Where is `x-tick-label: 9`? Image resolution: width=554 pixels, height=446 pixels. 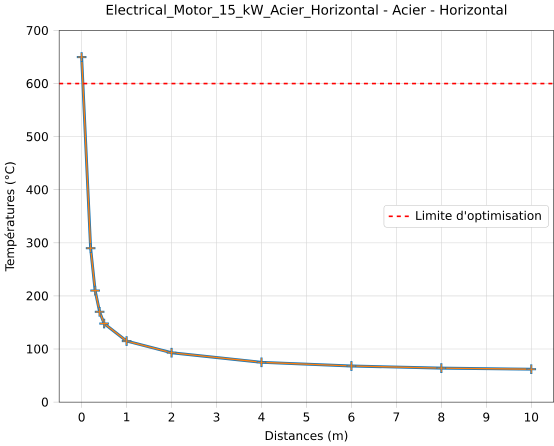 x-tick-label: 9 is located at coordinates (486, 417).